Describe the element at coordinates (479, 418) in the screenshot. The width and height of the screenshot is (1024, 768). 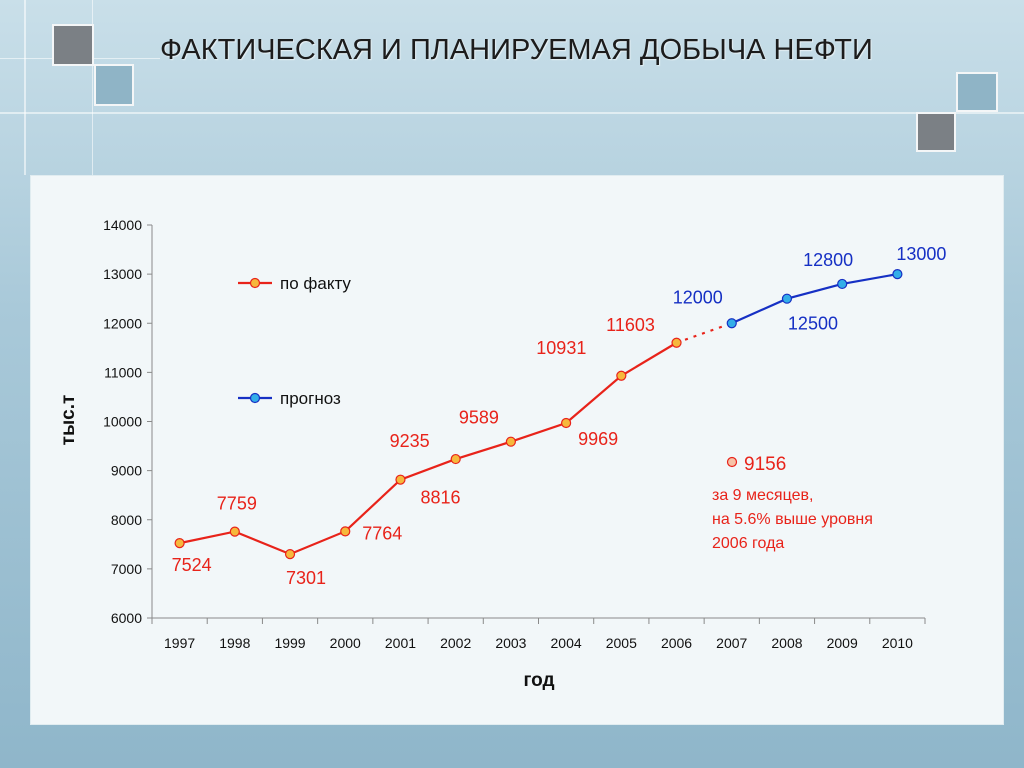
I see `data-label-fact: 9589` at that location.